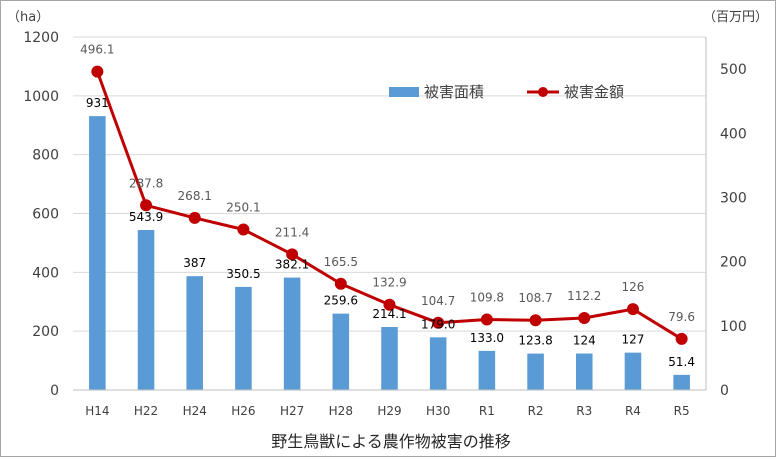  Describe the element at coordinates (438, 411) in the screenshot. I see `x-tick-label: H30` at that location.